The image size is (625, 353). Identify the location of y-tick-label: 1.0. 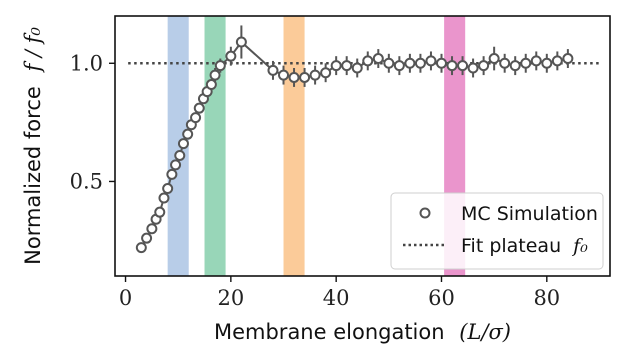
(86, 63).